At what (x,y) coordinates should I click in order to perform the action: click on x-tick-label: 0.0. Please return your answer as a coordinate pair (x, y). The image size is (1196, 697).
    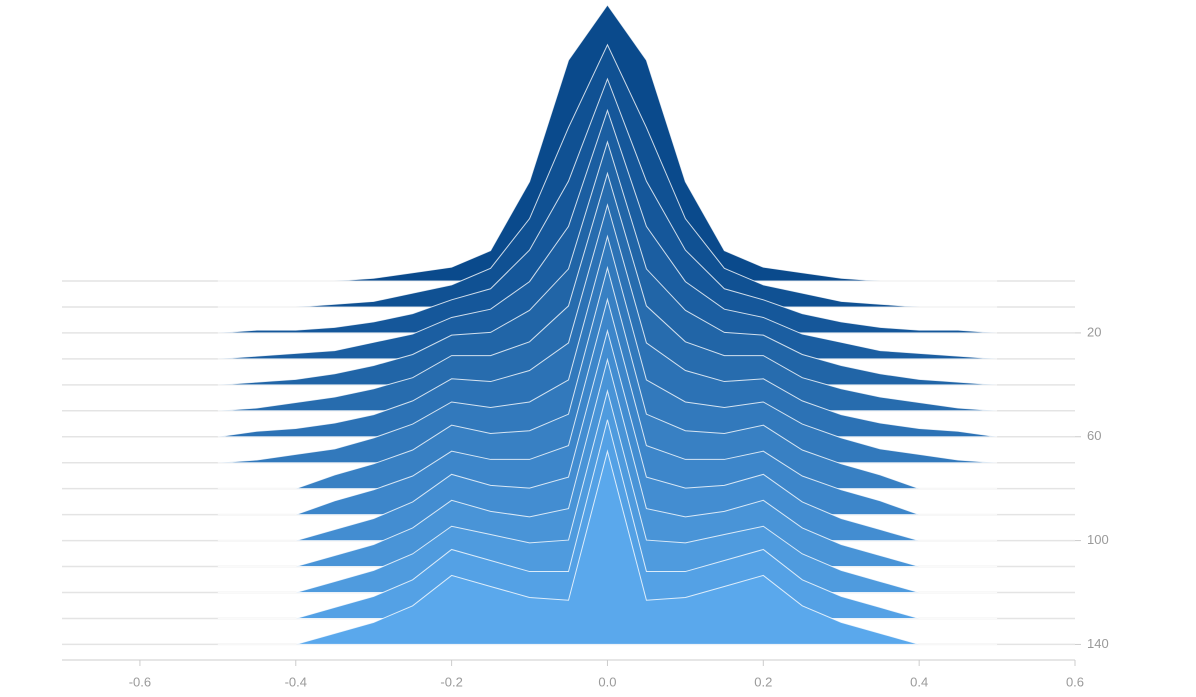
    Looking at the image, I should click on (607, 681).